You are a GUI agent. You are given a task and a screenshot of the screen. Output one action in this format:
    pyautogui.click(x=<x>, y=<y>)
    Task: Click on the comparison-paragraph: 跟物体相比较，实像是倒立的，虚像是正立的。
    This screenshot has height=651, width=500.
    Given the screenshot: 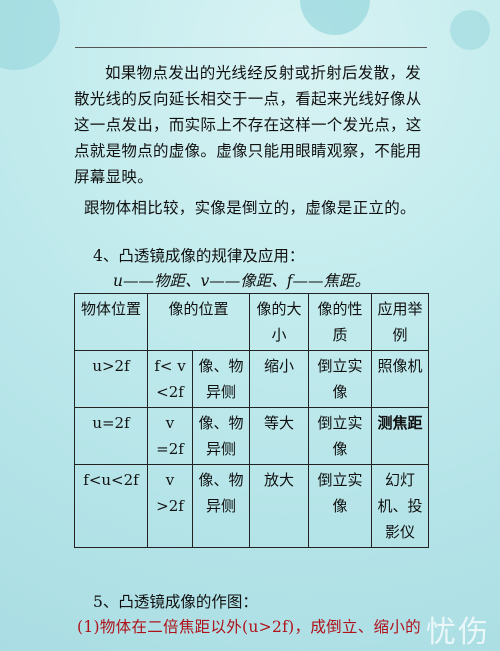 What is the action you would take?
    pyautogui.click(x=250, y=208)
    